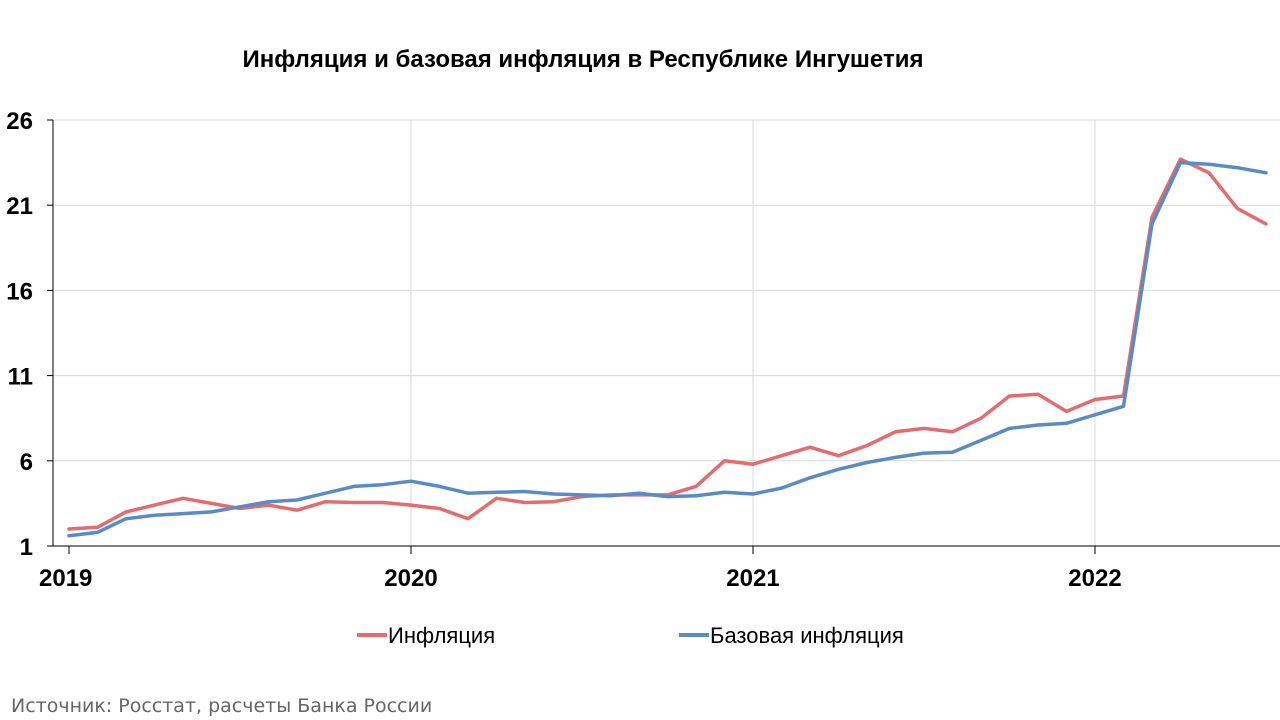  Describe the element at coordinates (19, 121) in the screenshot. I see `y-tick-label: 26` at that location.